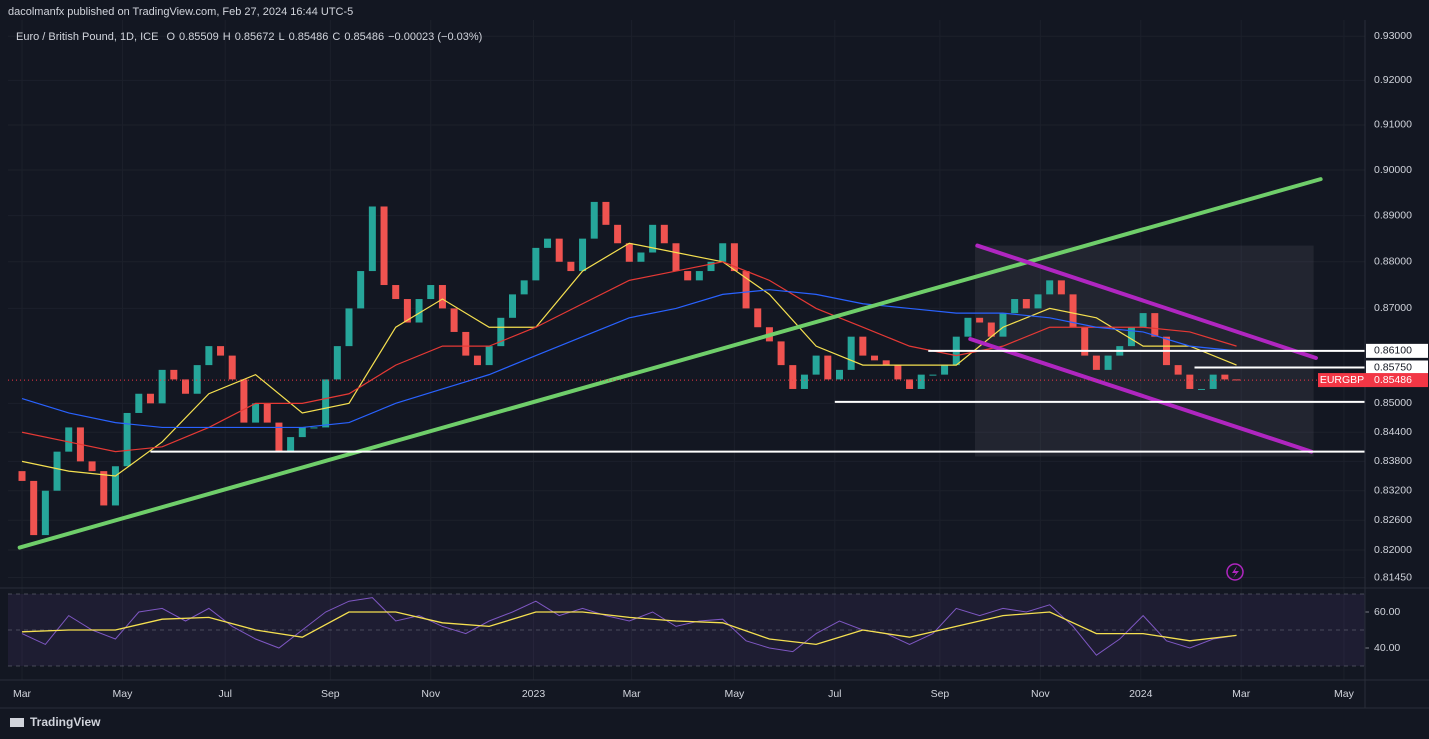 This screenshot has height=739, width=1429. Describe the element at coordinates (1393, 351) in the screenshot. I see `price-tag-label: 0.86100` at that location.